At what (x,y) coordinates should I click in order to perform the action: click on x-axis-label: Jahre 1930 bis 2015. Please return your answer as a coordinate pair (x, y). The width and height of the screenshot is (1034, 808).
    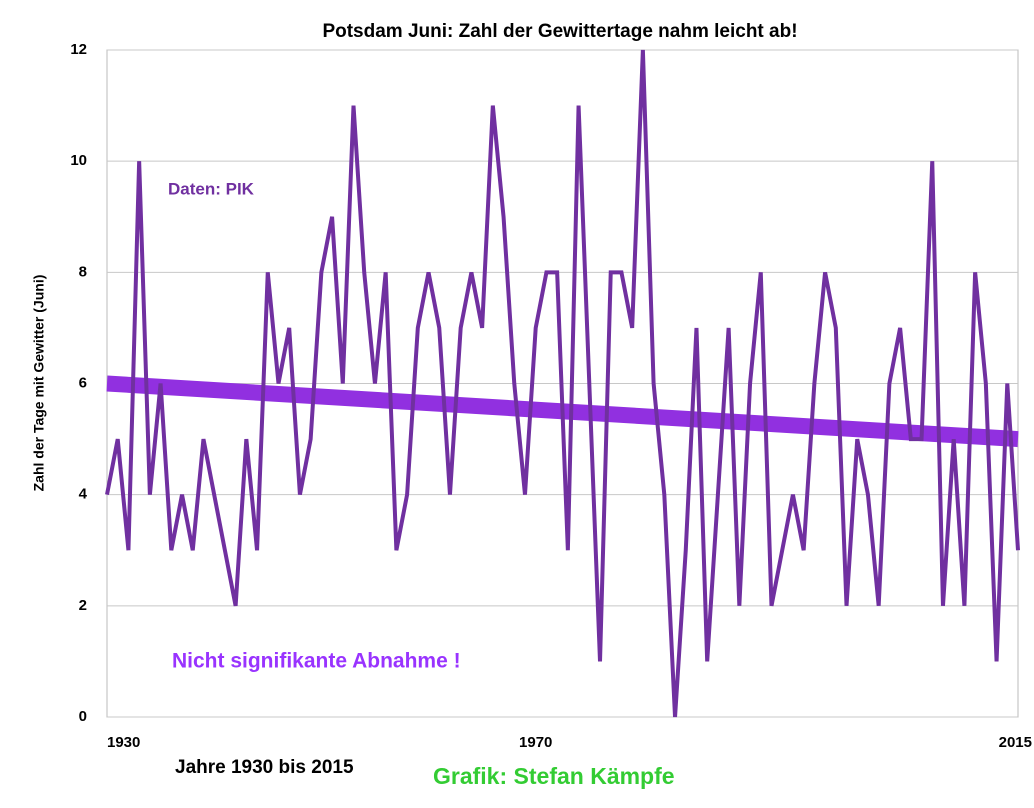
    Looking at the image, I should click on (264, 767).